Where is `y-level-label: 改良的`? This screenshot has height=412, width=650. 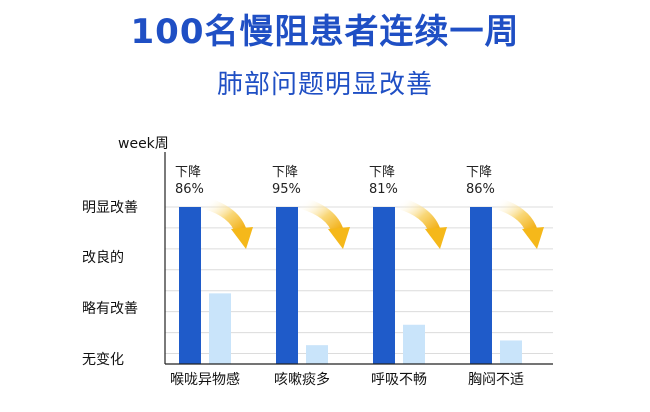 y-level-label: 改良的 is located at coordinates (103, 258).